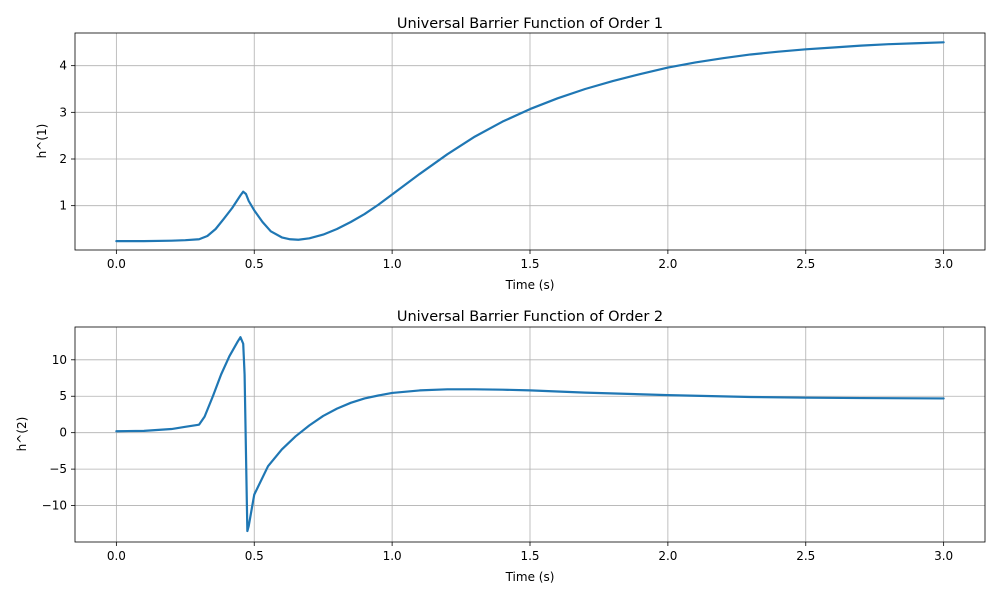  Describe the element at coordinates (22, 434) in the screenshot. I see `subplot-2-ylabel: h^(2)` at that location.